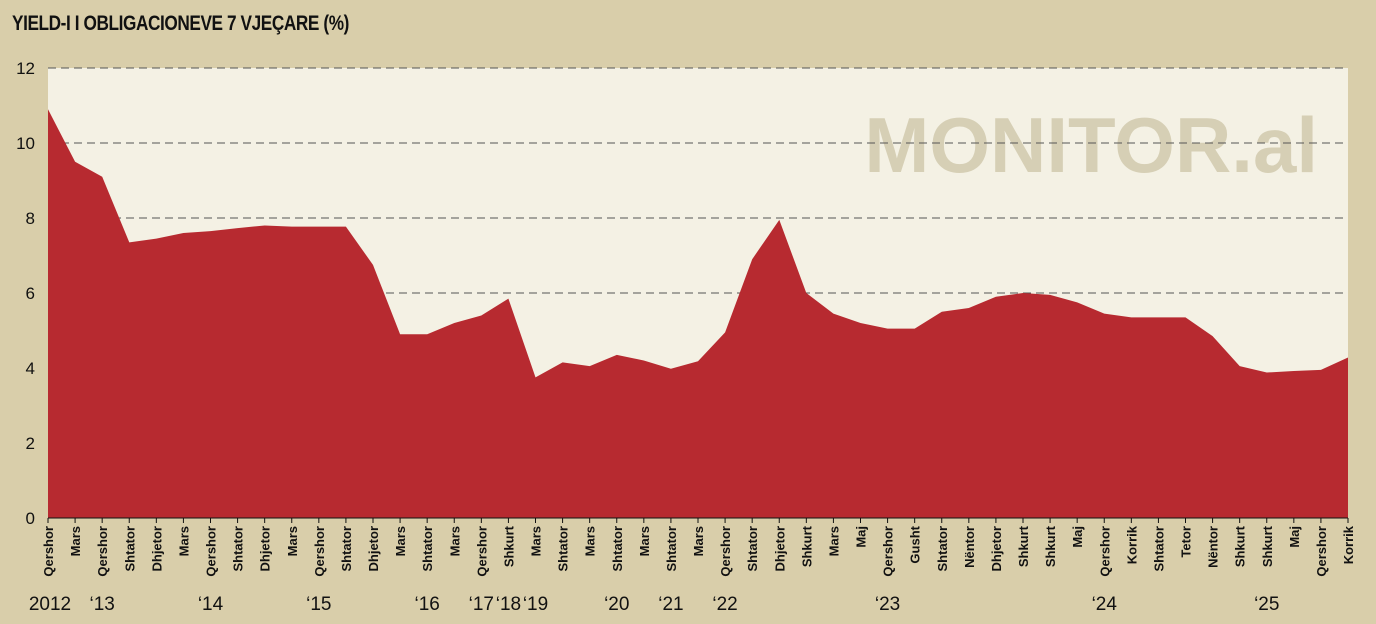 This screenshot has height=624, width=1376. I want to click on year-label: ‘18, so click(508, 604).